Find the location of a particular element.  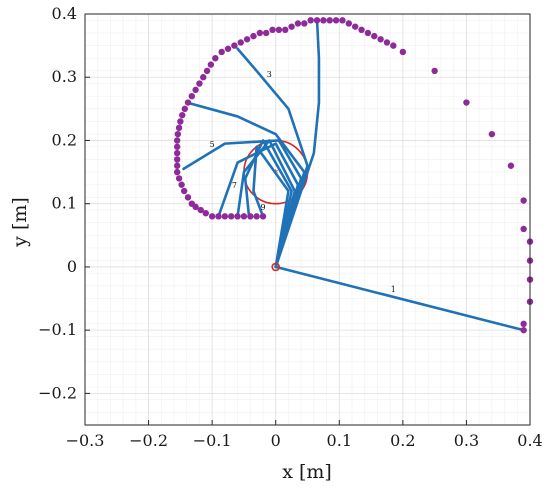

y-tick-label: 0 is located at coordinates (72, 266).